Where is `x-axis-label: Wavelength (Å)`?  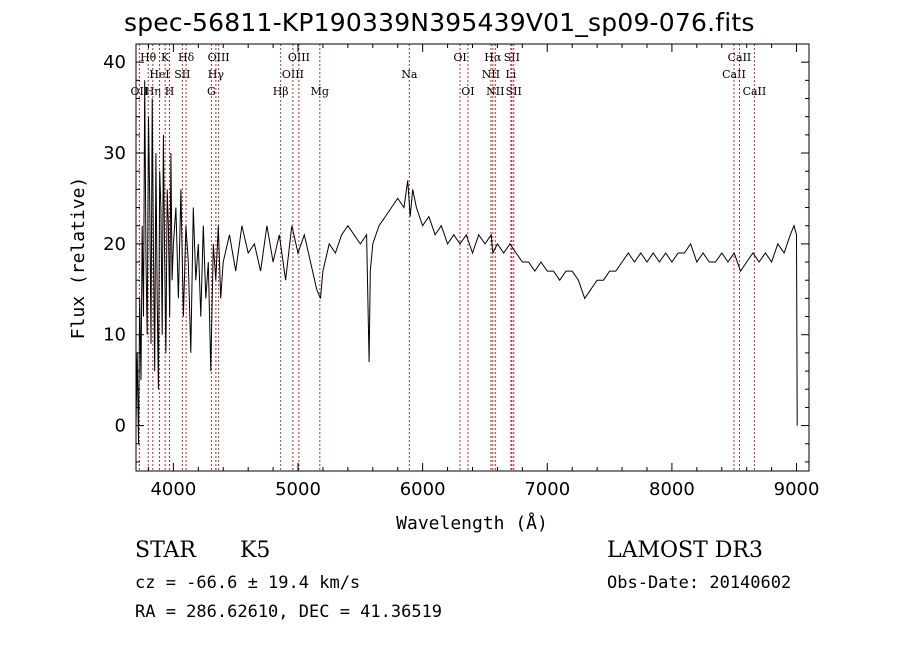 x-axis-label: Wavelength (Å) is located at coordinates (472, 523).